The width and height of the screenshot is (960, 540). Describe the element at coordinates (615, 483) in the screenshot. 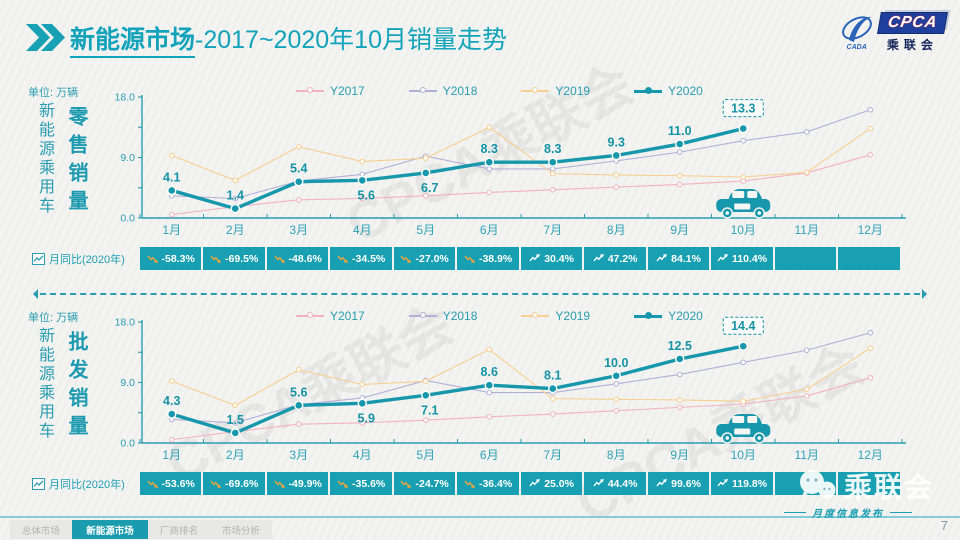

I see `yoy-cell: 44.4%` at that location.